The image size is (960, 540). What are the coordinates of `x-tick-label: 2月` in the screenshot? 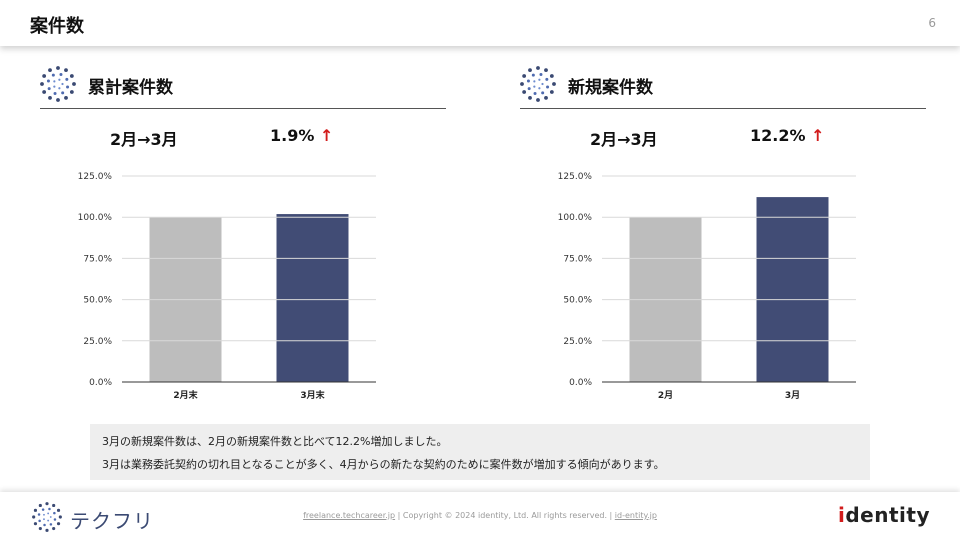 It's located at (665, 395).